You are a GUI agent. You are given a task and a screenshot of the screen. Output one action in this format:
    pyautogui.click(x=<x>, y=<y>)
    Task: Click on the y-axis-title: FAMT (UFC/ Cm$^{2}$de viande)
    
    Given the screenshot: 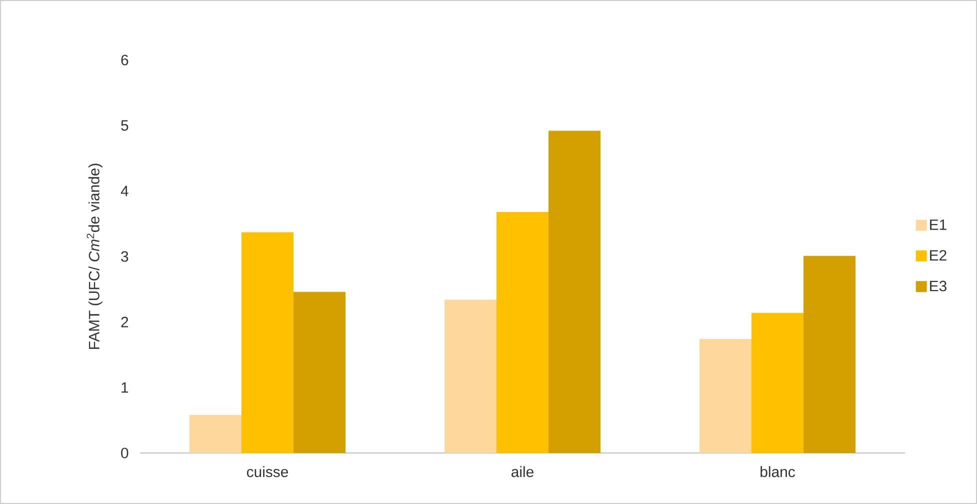 What is the action you would take?
    pyautogui.click(x=94, y=256)
    